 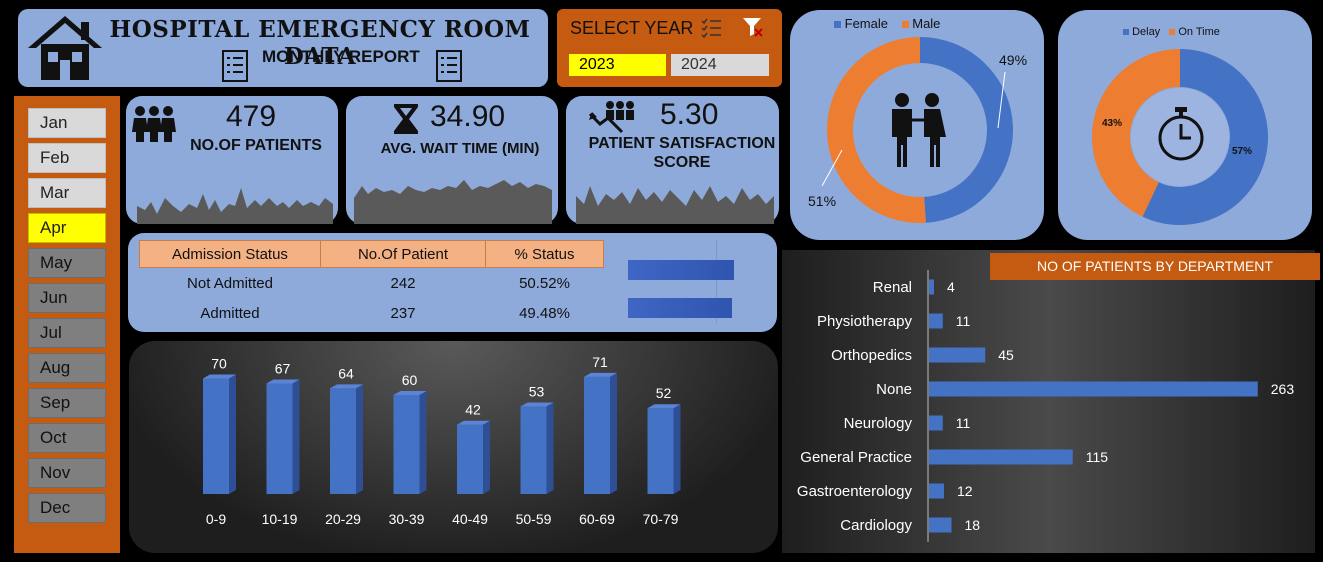 What do you see at coordinates (65, 50) in the screenshot?
I see `house-icon` at bounding box center [65, 50].